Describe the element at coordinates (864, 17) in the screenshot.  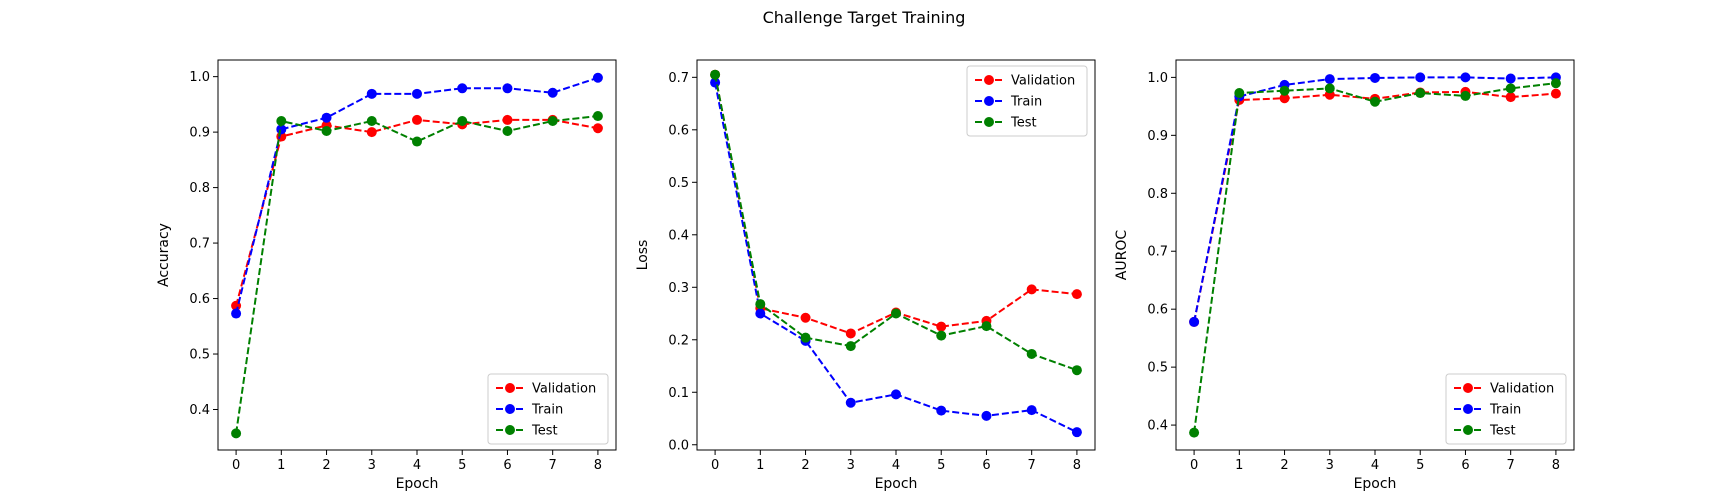
I see `figure-title: Challenge Target Training` at that location.